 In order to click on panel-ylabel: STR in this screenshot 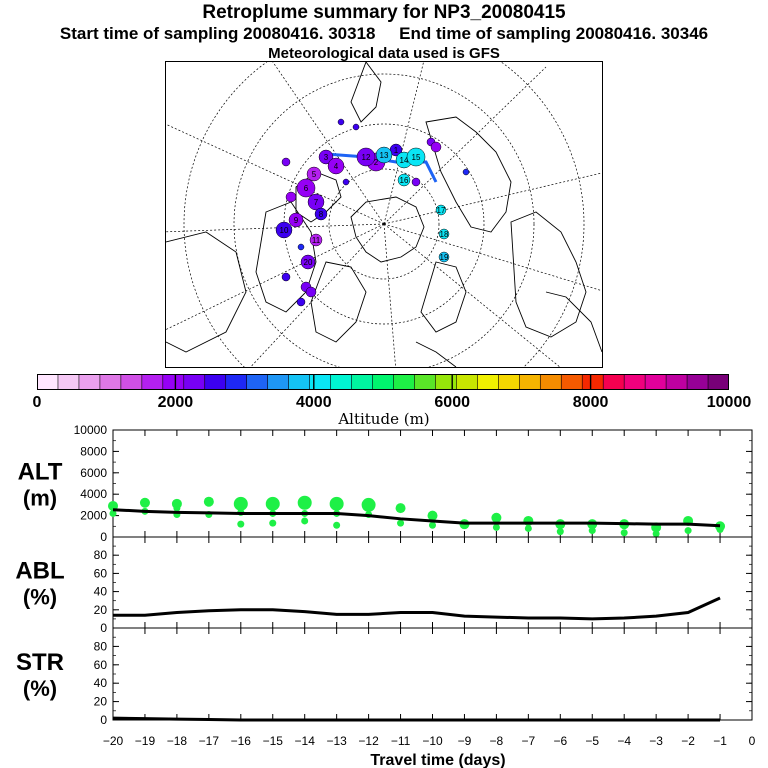, I will do `click(40, 662)`.